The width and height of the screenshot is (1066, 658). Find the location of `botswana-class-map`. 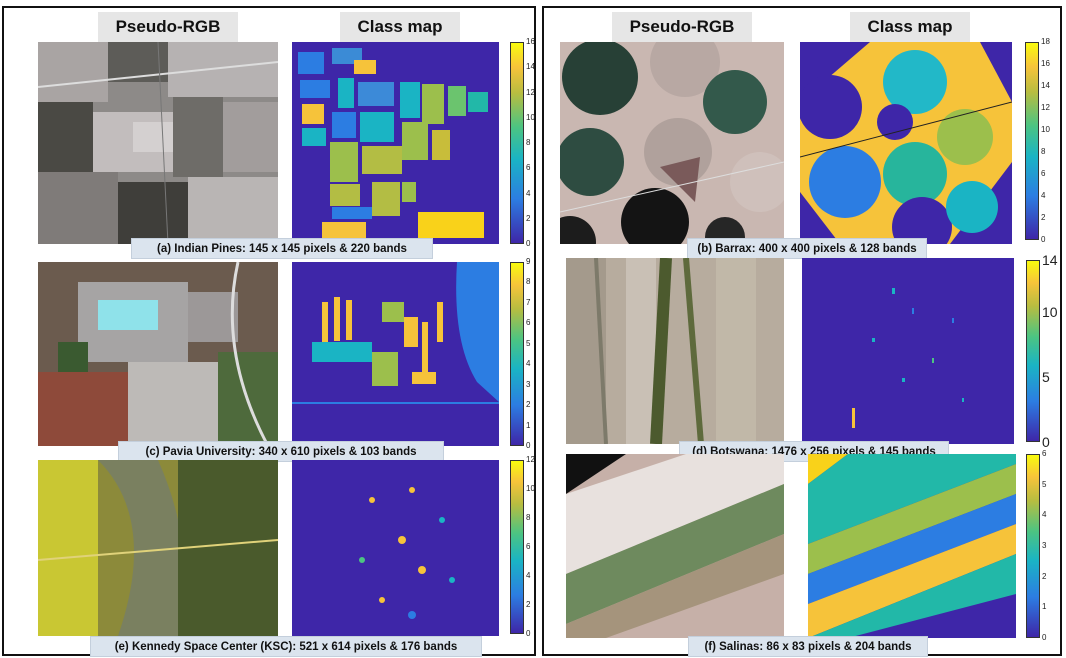

botswana-class-map is located at coordinates (908, 351).